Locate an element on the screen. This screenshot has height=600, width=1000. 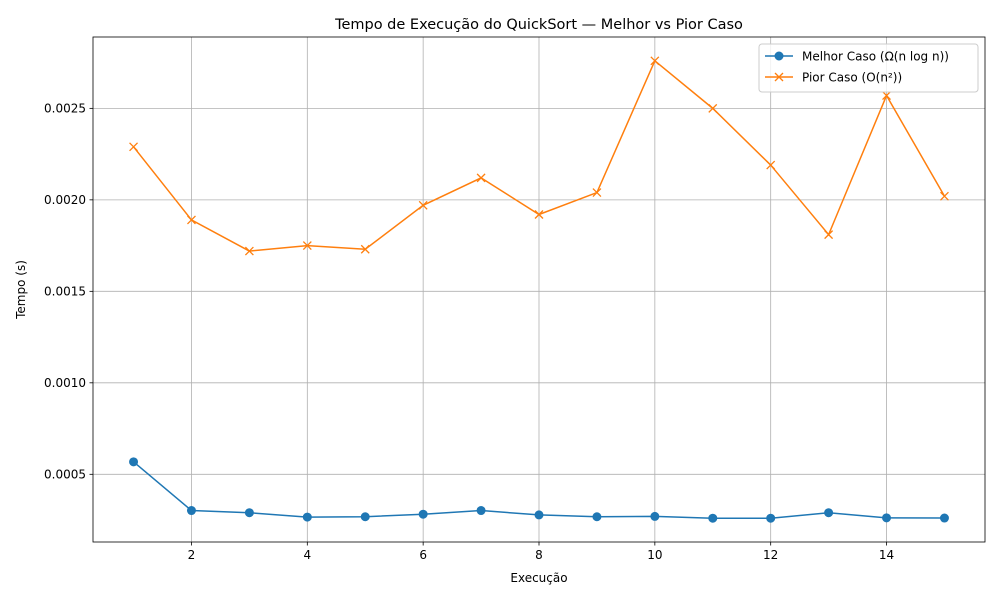
y-tick-label: 0.0015 is located at coordinates (65, 291).